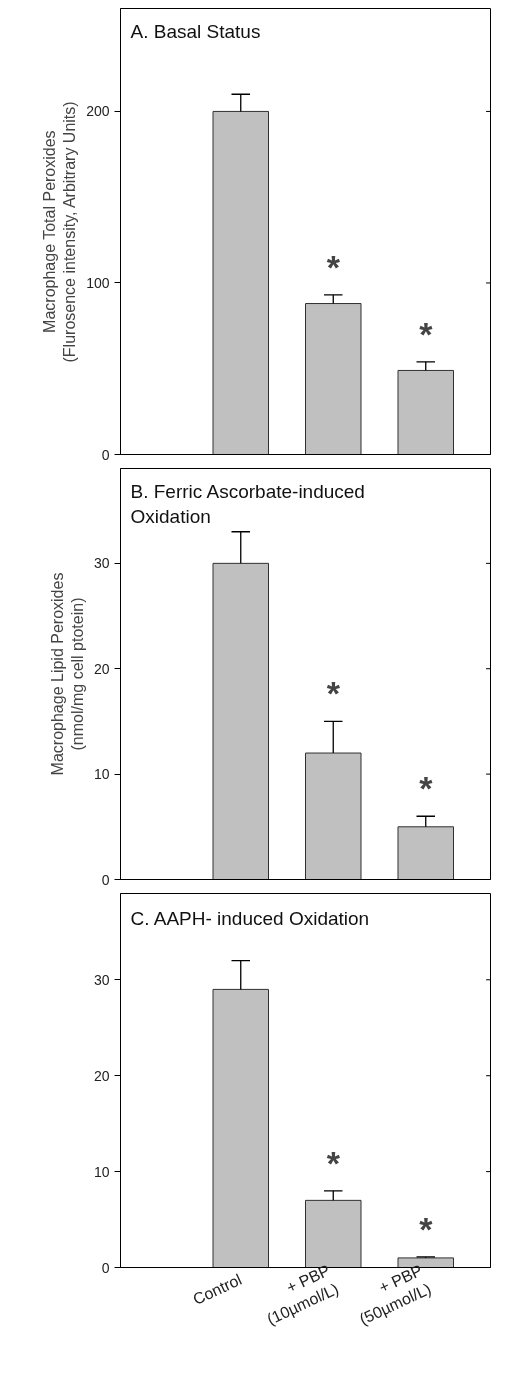  Describe the element at coordinates (250, 918) in the screenshot. I see `text: C. AAPH- induced Oxidation` at that location.